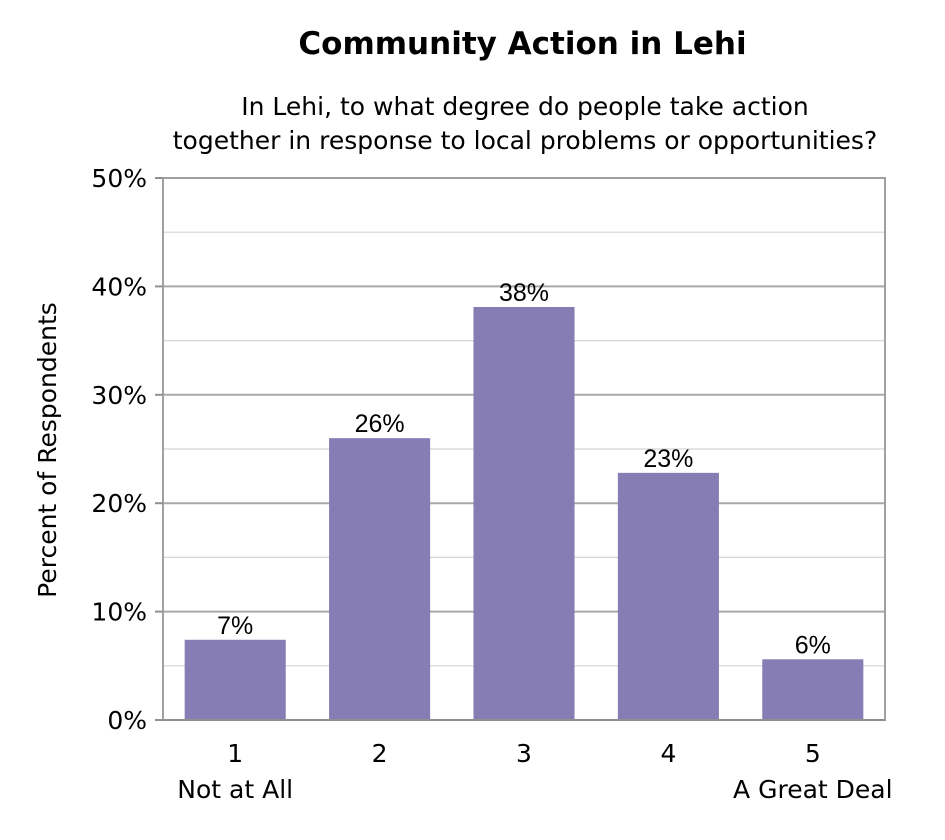 This screenshot has width=945, height=840. Describe the element at coordinates (524, 293) in the screenshot. I see `data-label: 38%` at that location.